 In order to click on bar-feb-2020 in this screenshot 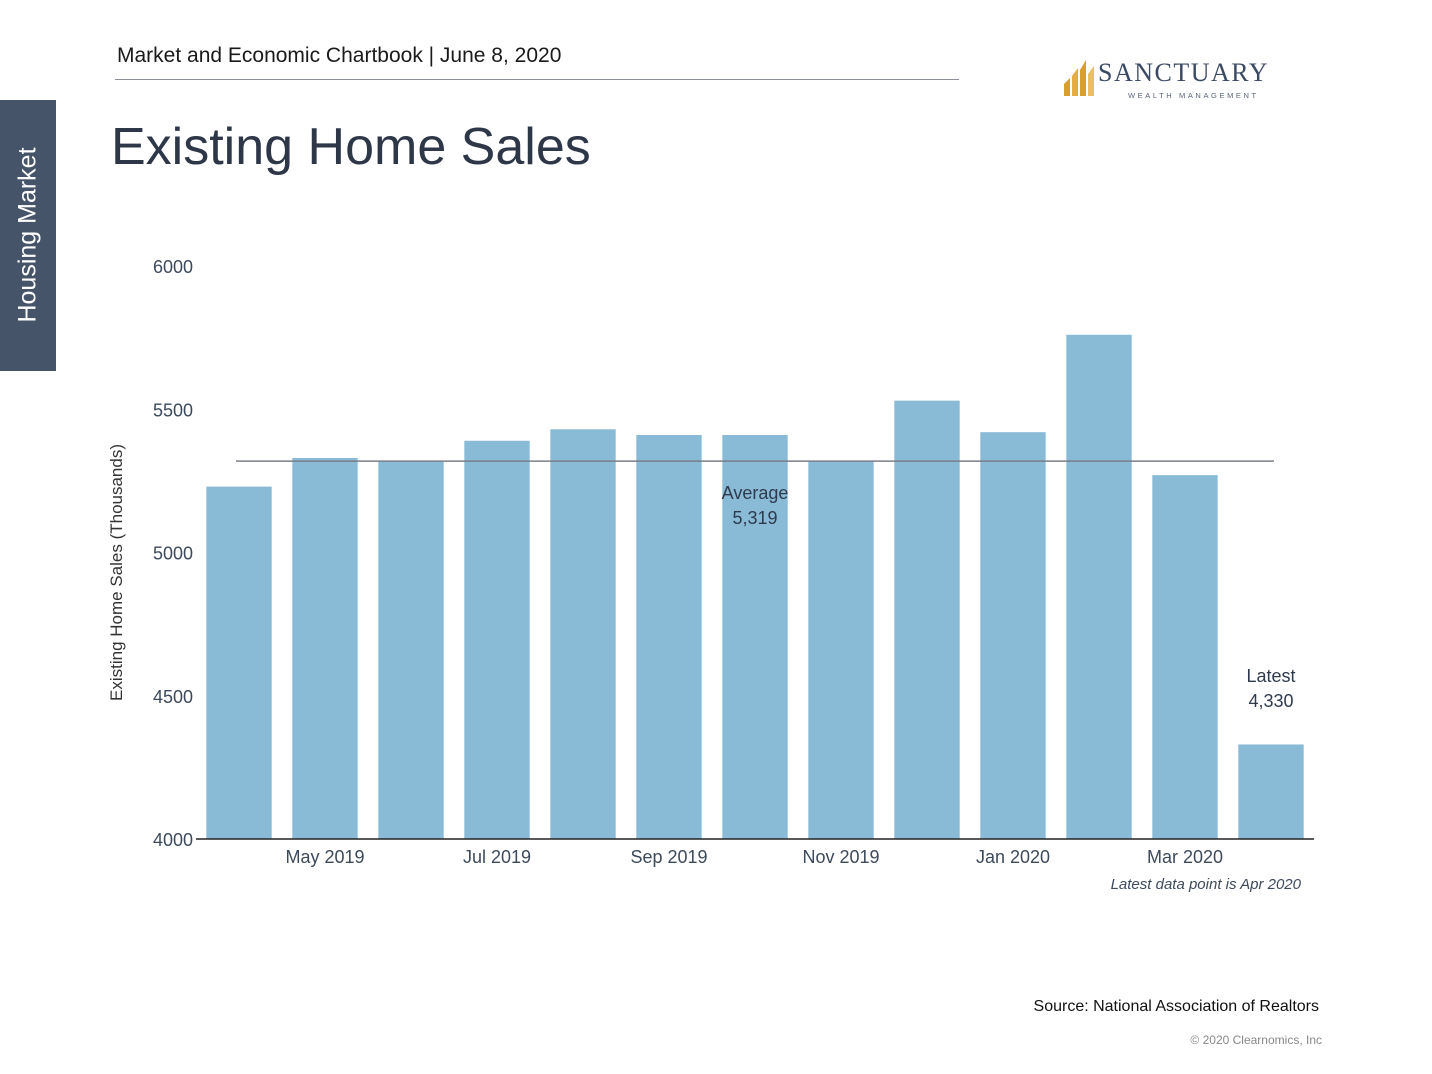, I will do `click(1099, 586)`.